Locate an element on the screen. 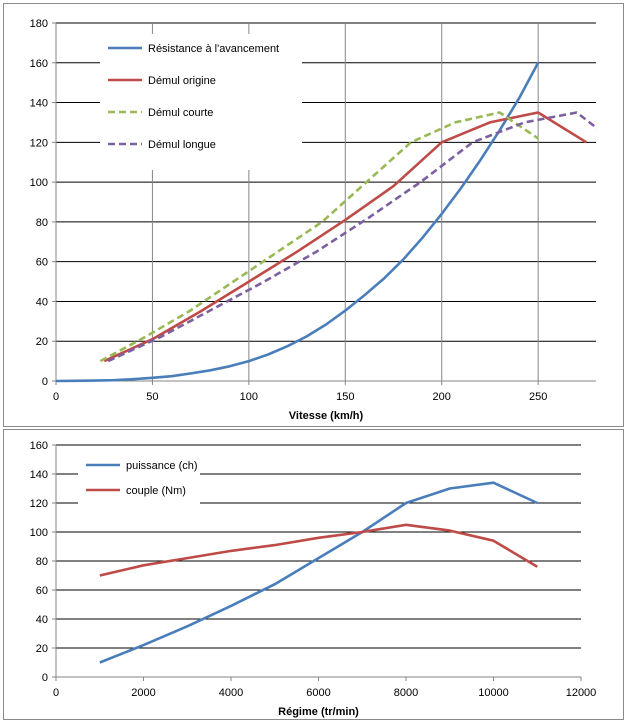 The width and height of the screenshot is (629, 723). chart1-x-axis-title: Régime (tr/min) is located at coordinates (318, 712).